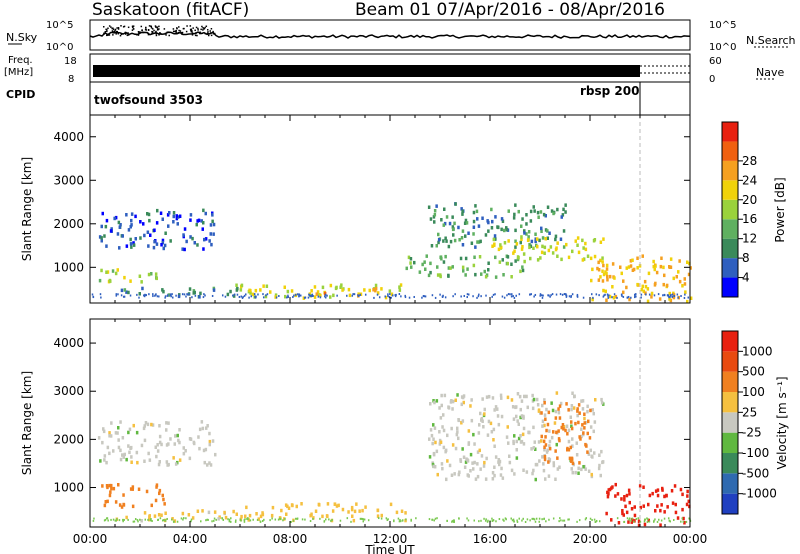 The height and width of the screenshot is (554, 800). What do you see at coordinates (609, 91) in the screenshot?
I see `cpid-label-right: rbsp 200` at bounding box center [609, 91].